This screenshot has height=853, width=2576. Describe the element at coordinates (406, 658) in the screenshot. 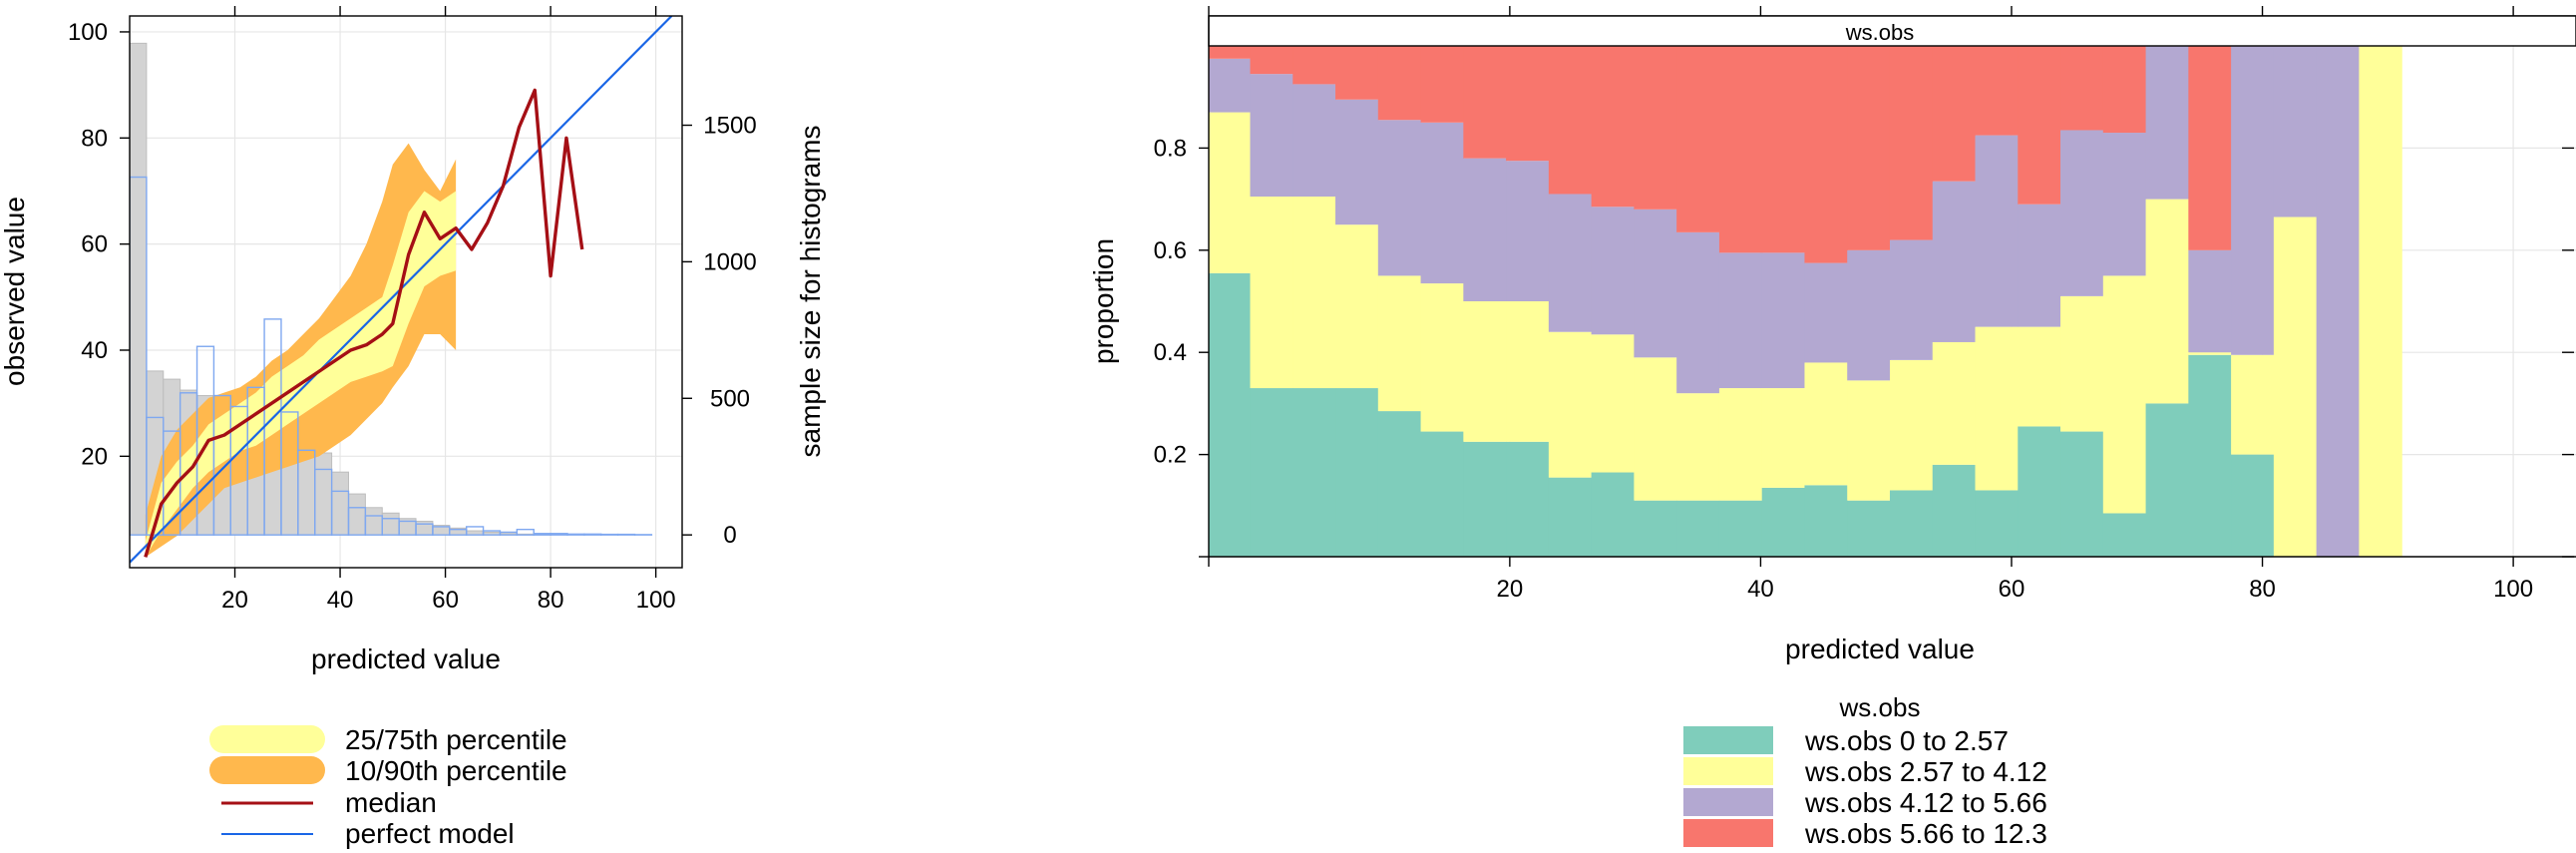

I see `left-x-axis-label: predicted value` at that location.